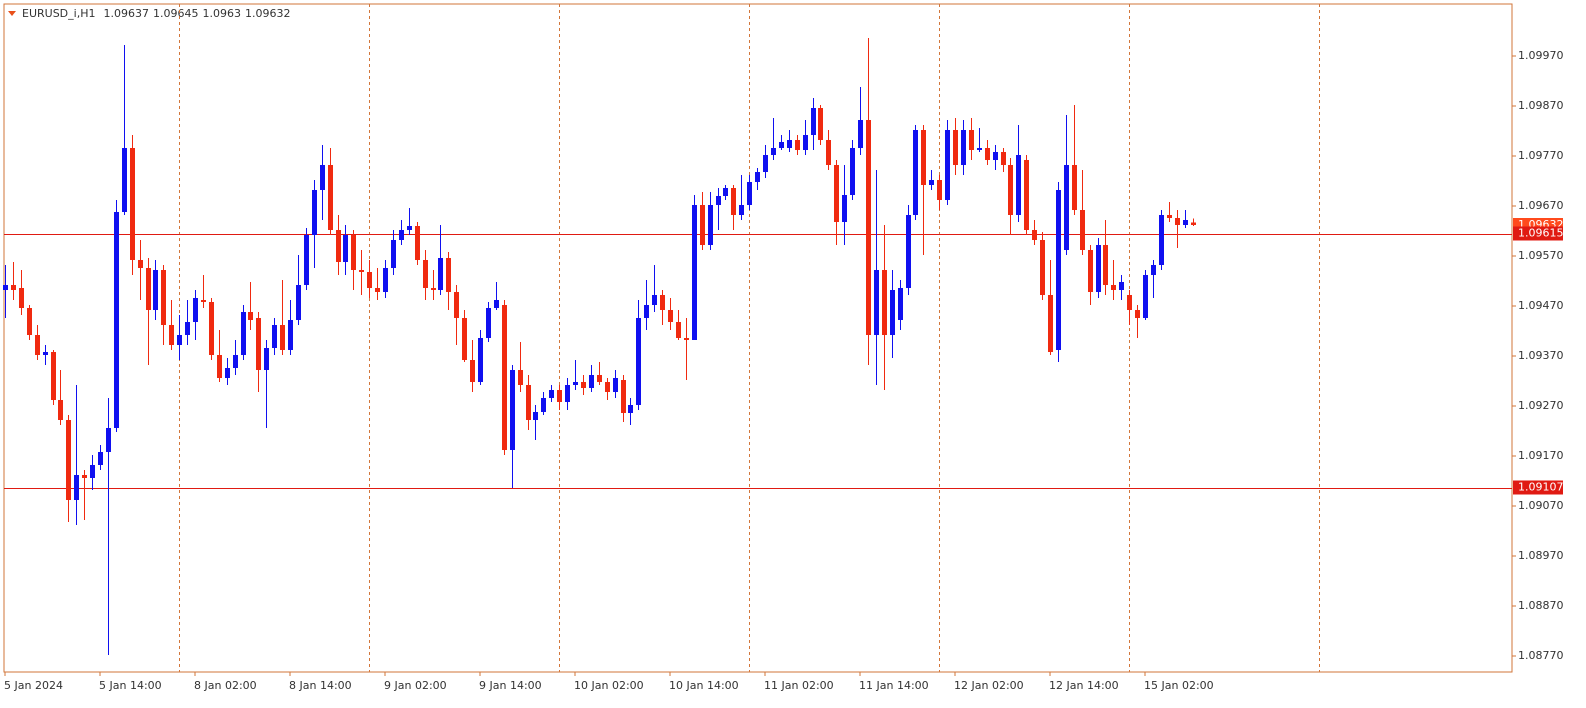  Describe the element at coordinates (1538, 233) in the screenshot. I see `line-price-box` at that location.